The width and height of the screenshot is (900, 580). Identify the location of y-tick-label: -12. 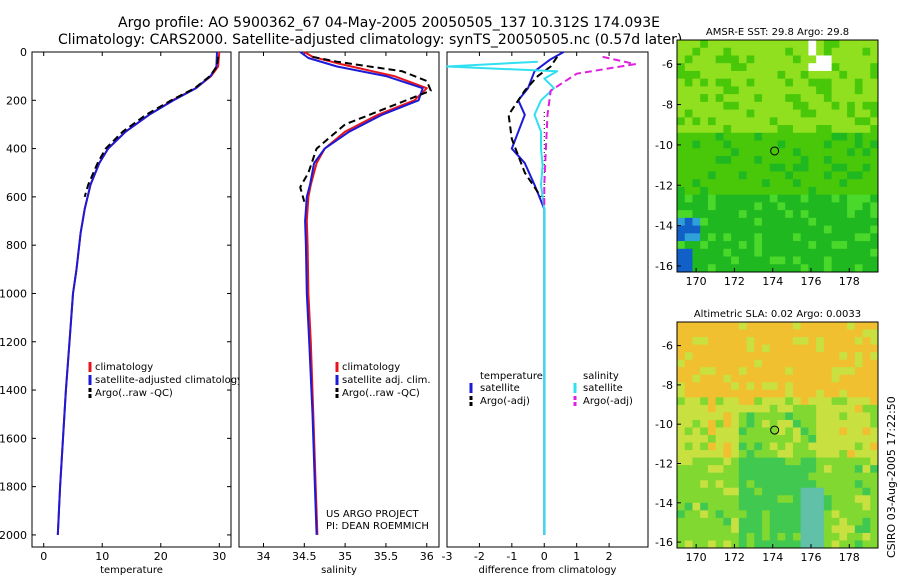
(664, 185).